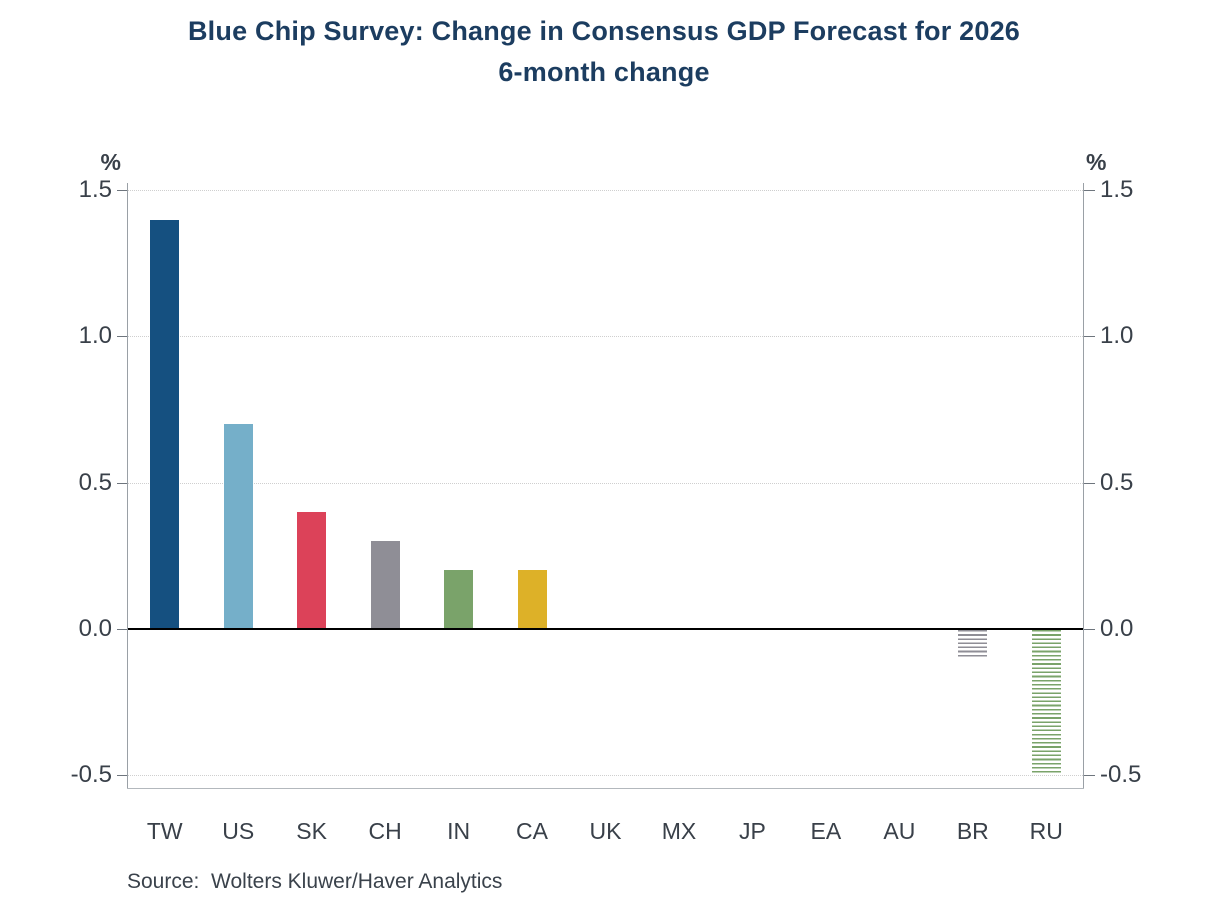 The height and width of the screenshot is (906, 1208). What do you see at coordinates (973, 643) in the screenshot?
I see `bar-BR` at bounding box center [973, 643].